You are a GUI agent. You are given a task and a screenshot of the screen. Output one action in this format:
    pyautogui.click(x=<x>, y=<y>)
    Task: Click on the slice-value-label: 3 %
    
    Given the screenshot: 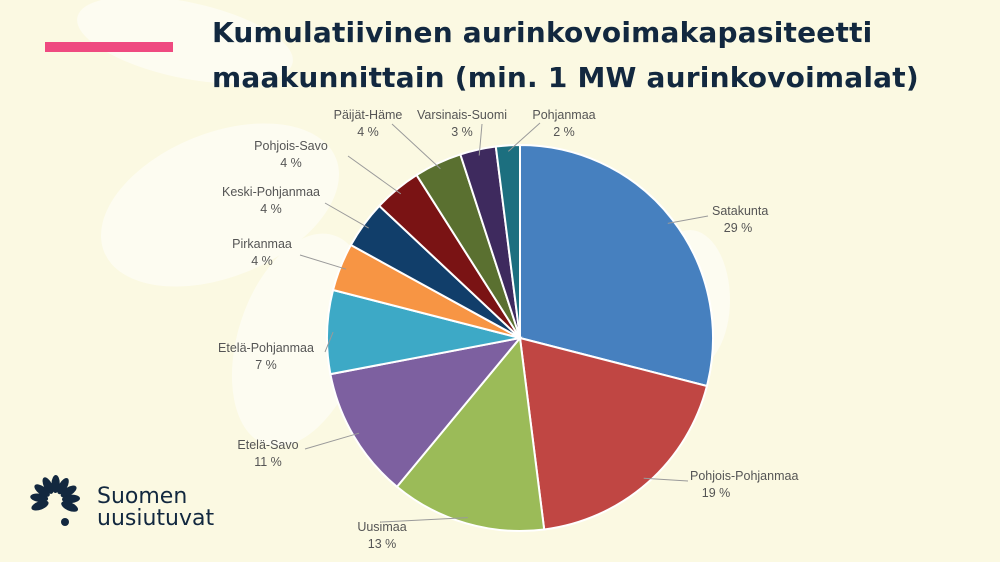 What is the action you would take?
    pyautogui.click(x=462, y=132)
    